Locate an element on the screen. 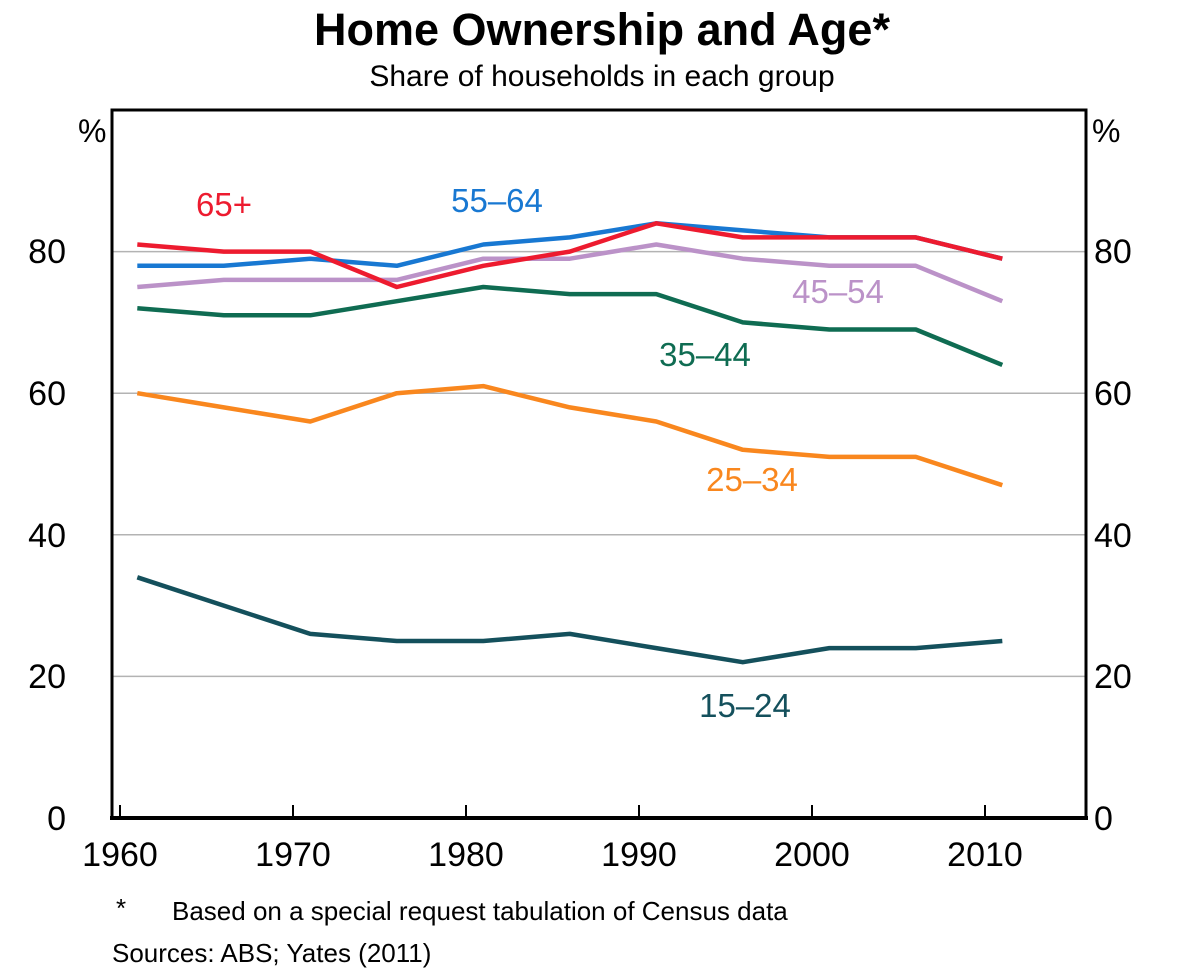 The width and height of the screenshot is (1204, 974). xtick-2010: 2010 is located at coordinates (985, 855).